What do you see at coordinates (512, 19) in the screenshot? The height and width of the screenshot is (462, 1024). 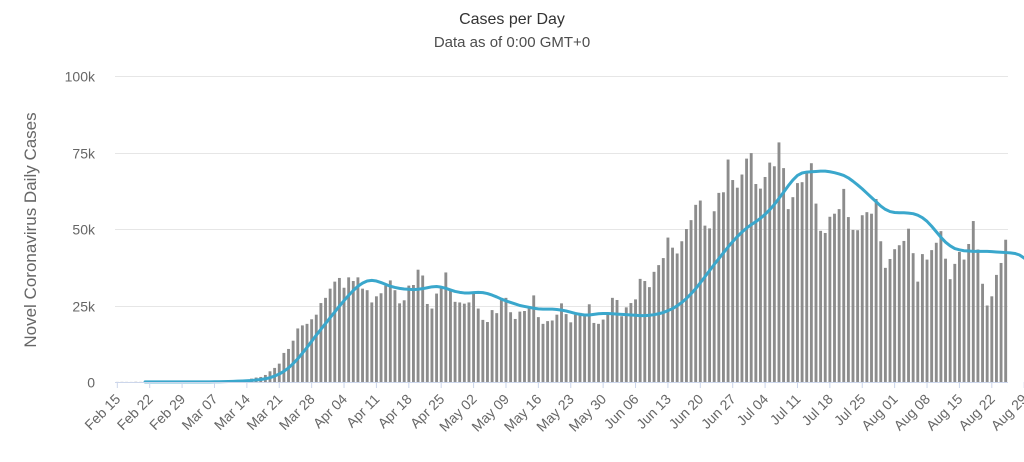 I see `chart-title: Cases per Day` at bounding box center [512, 19].